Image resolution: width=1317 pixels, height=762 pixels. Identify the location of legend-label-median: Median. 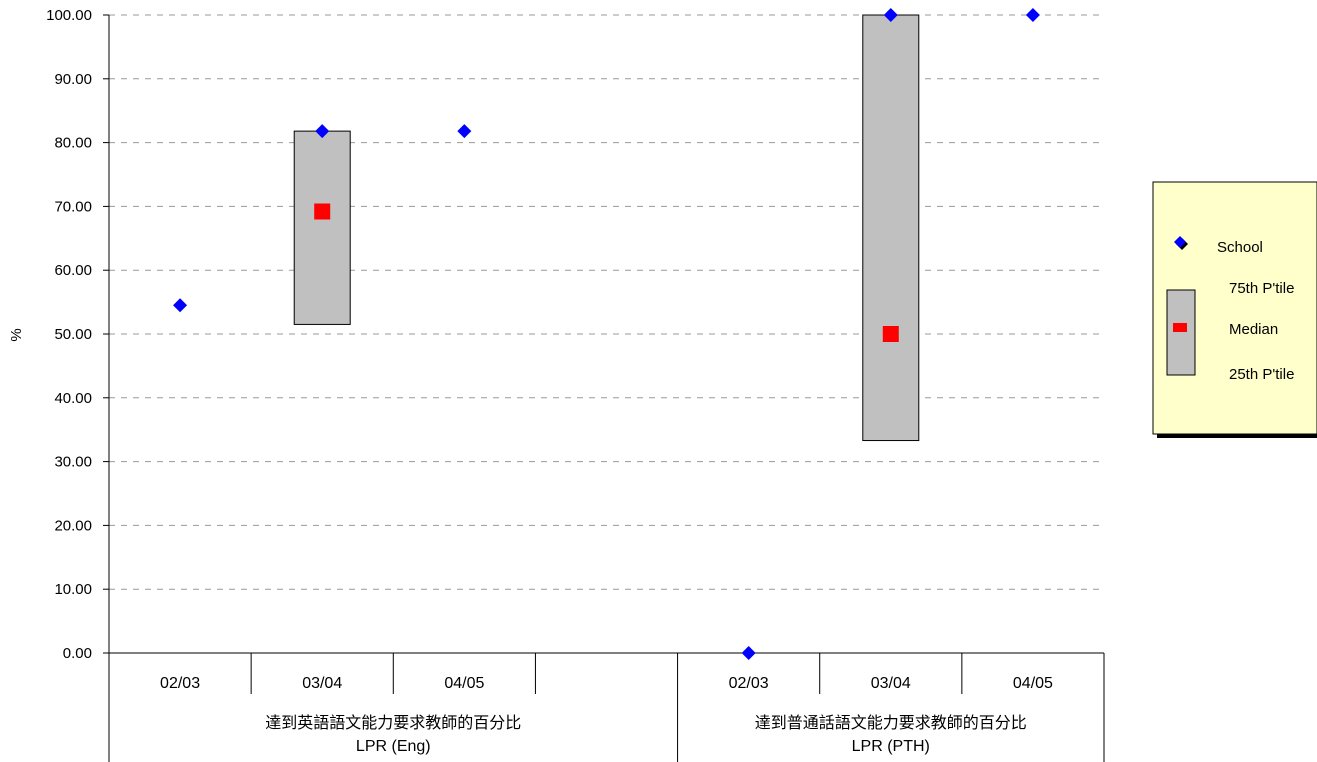
(1253, 329).